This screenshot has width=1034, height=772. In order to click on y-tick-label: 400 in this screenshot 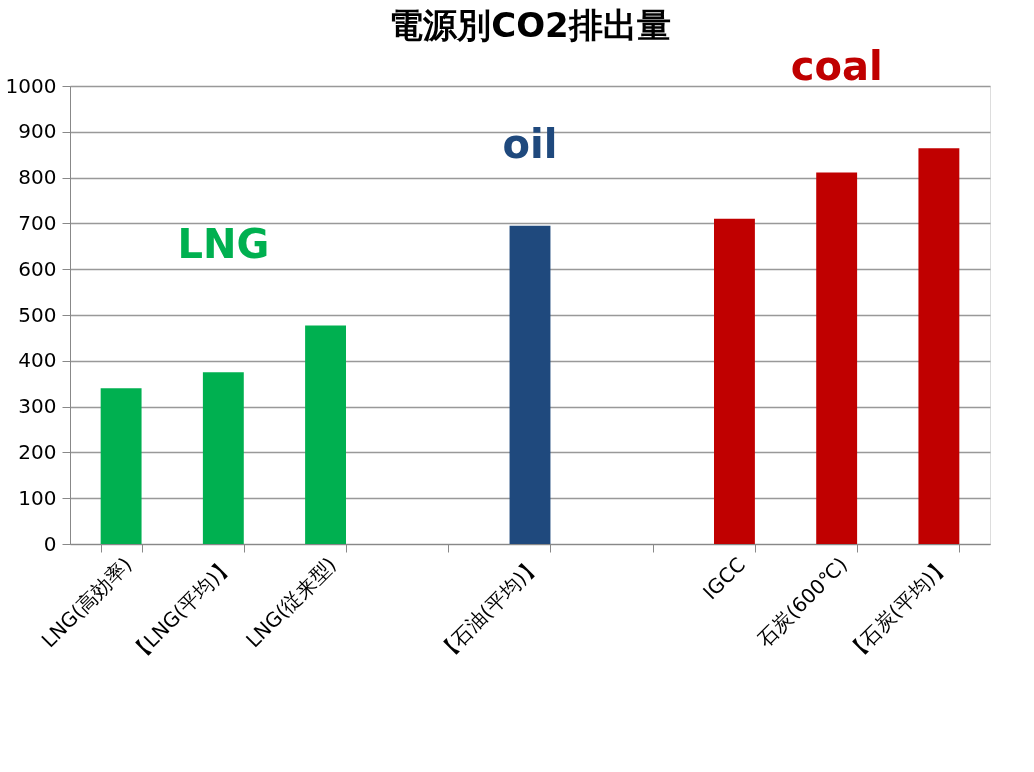, I will do `click(37, 360)`.